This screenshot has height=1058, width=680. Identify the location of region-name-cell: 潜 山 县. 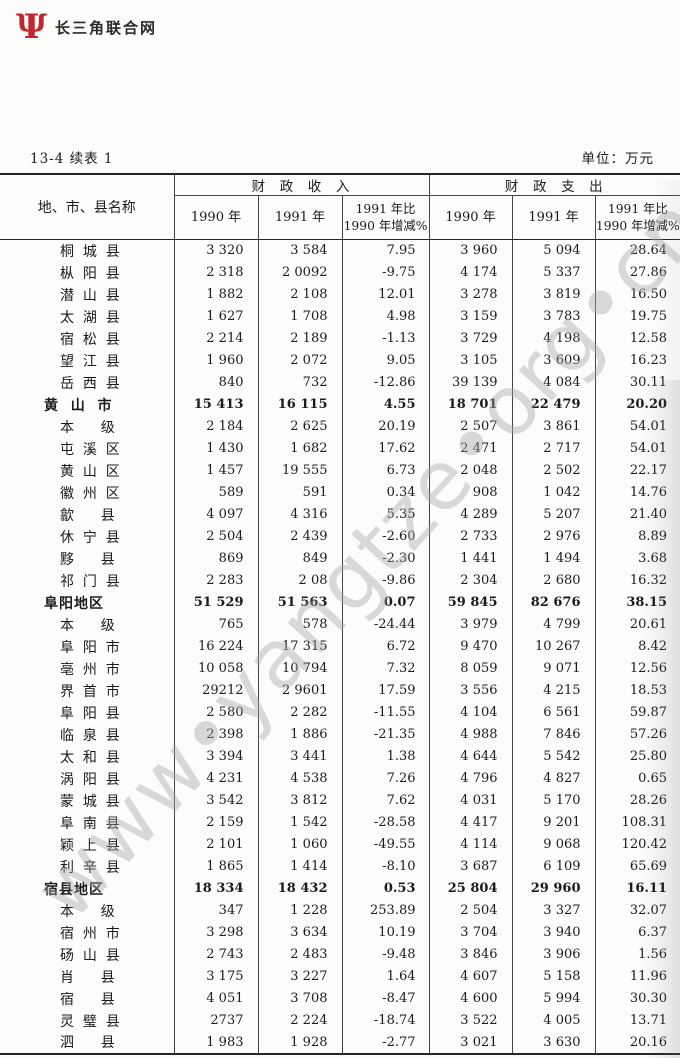
(90, 295).